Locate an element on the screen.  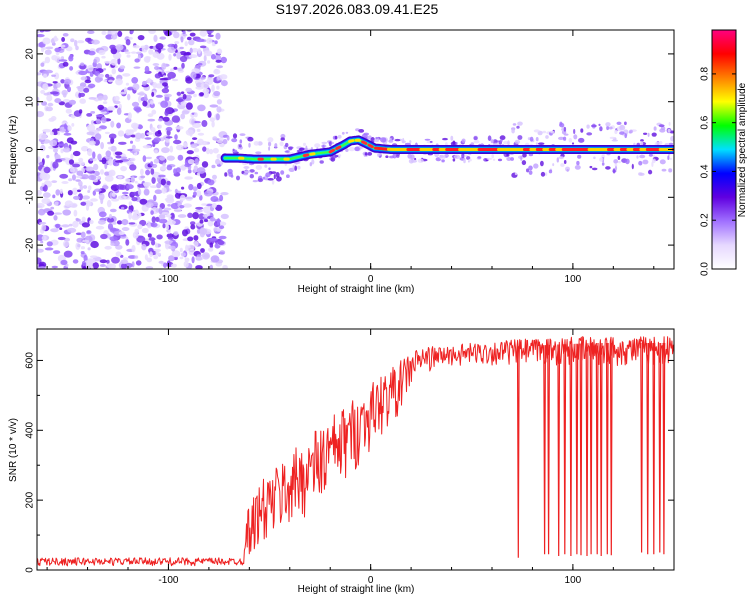
spectrogram-y-label: Frequency (Hz) is located at coordinates (13, 150).